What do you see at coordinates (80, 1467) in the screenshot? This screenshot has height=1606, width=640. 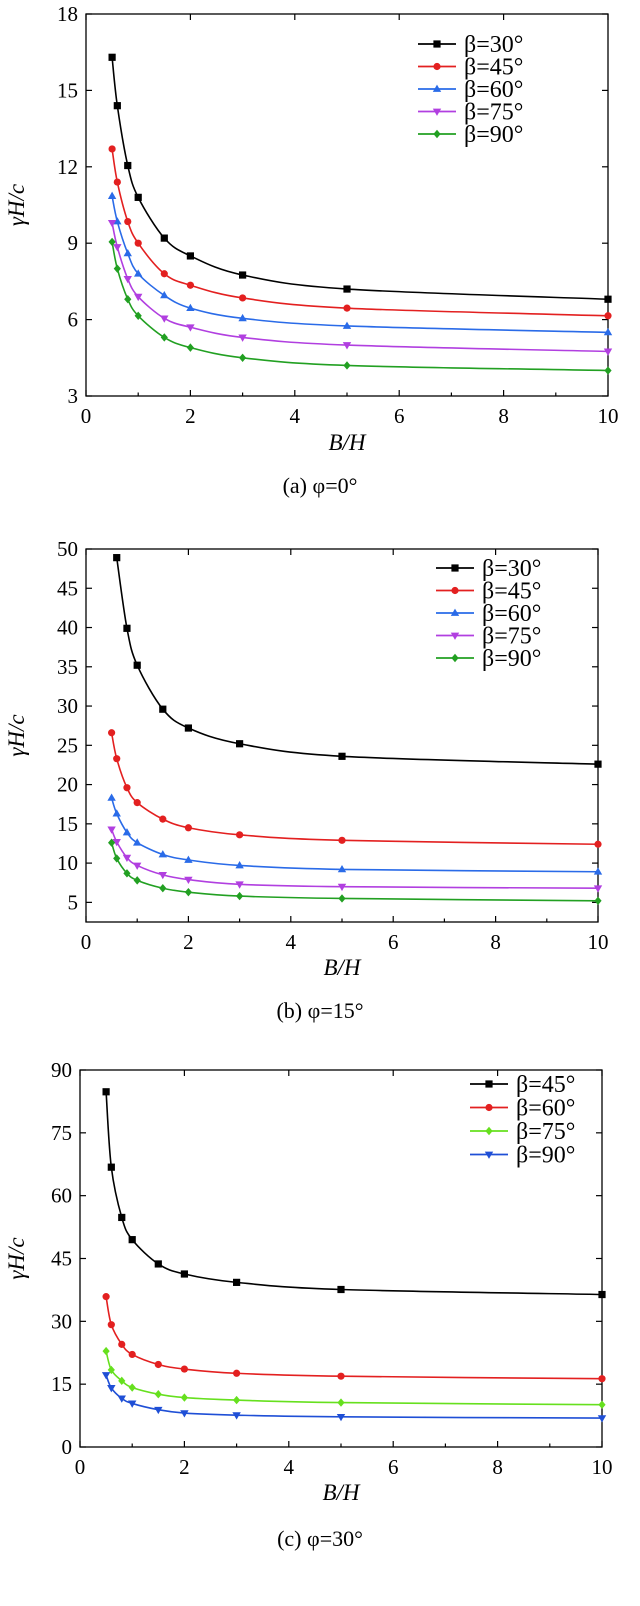 I see `x-tick-label: 0` at bounding box center [80, 1467].